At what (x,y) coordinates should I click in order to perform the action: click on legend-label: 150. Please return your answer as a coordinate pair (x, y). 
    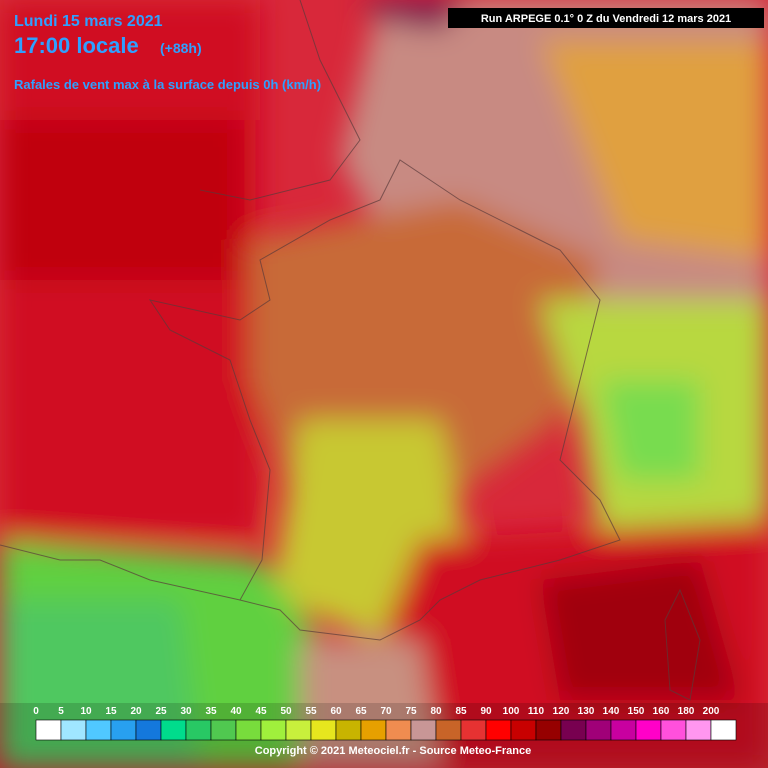
    Looking at the image, I should click on (636, 711).